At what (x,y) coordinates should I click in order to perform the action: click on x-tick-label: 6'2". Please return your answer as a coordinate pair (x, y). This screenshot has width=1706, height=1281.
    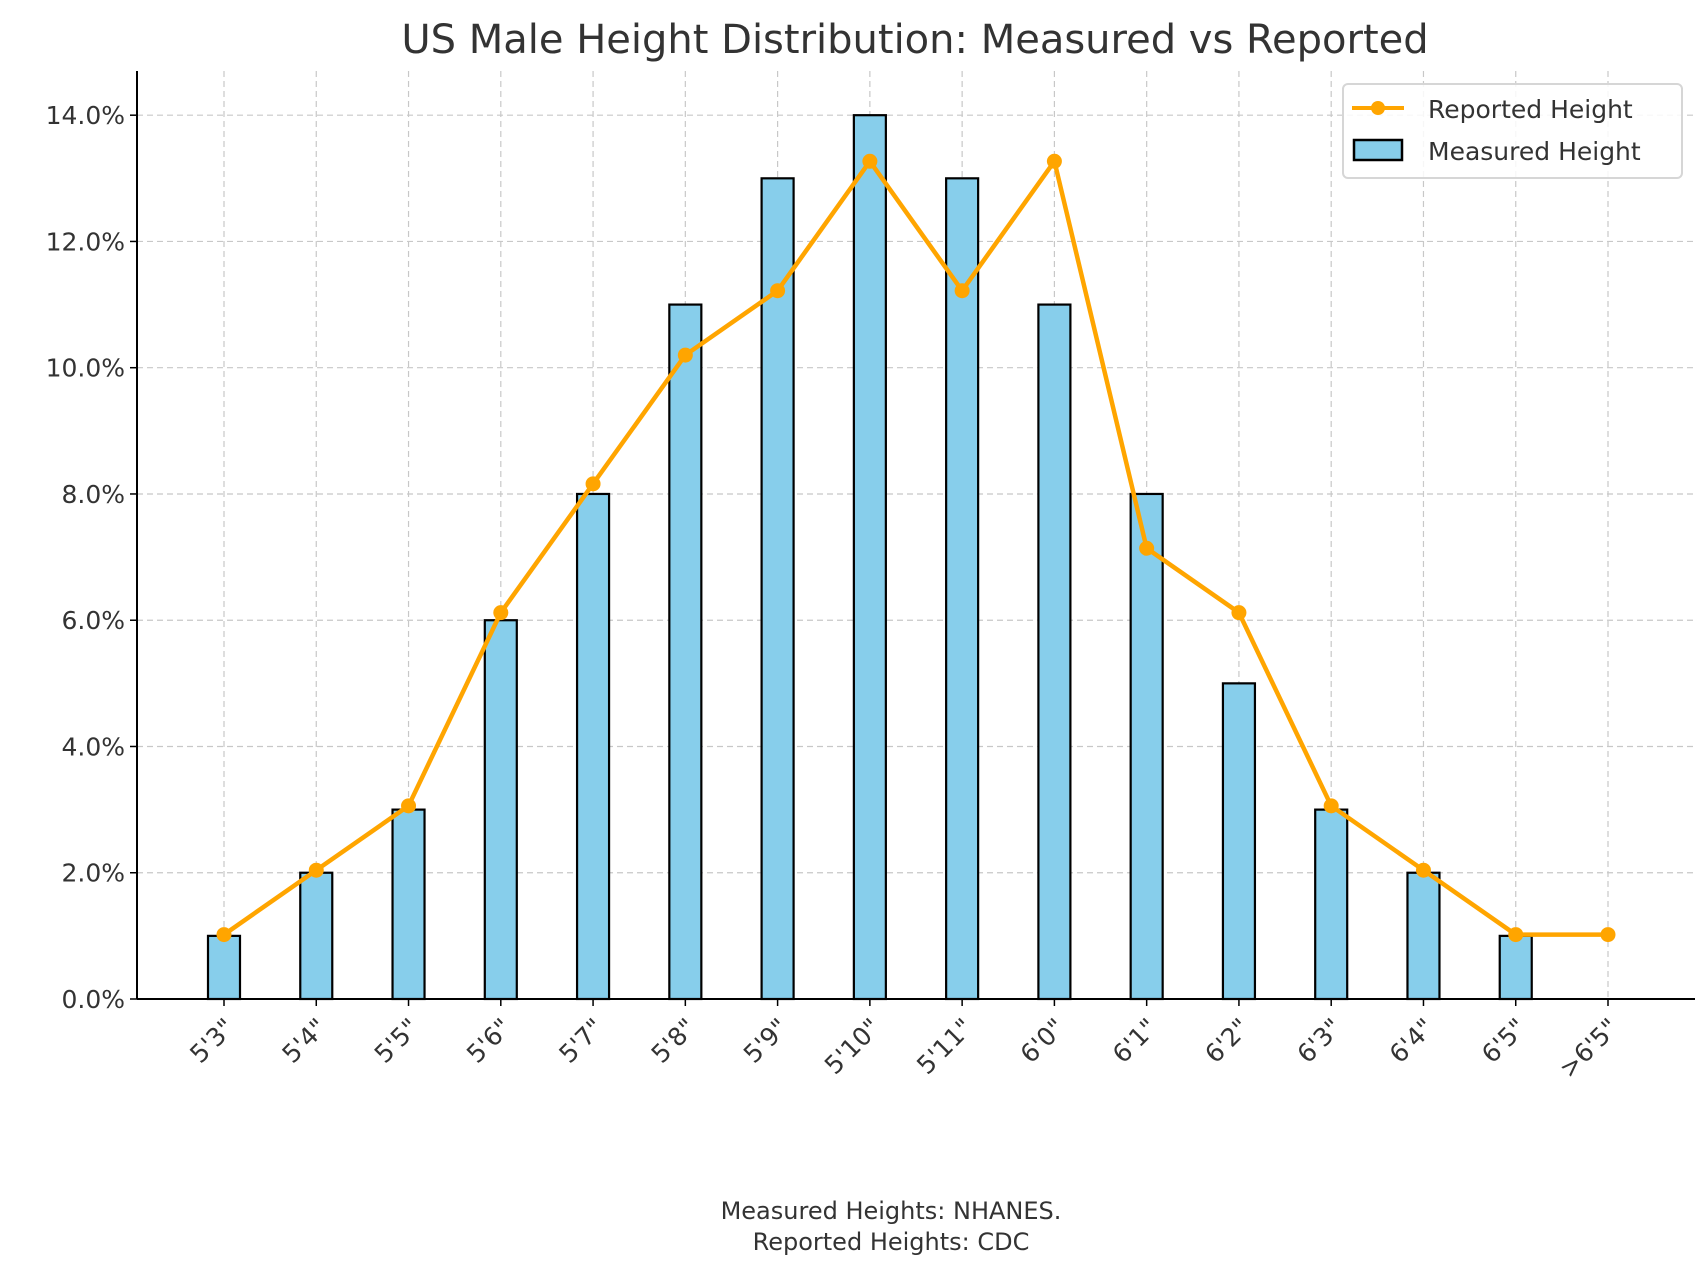
    Looking at the image, I should click on (1227, 1041).